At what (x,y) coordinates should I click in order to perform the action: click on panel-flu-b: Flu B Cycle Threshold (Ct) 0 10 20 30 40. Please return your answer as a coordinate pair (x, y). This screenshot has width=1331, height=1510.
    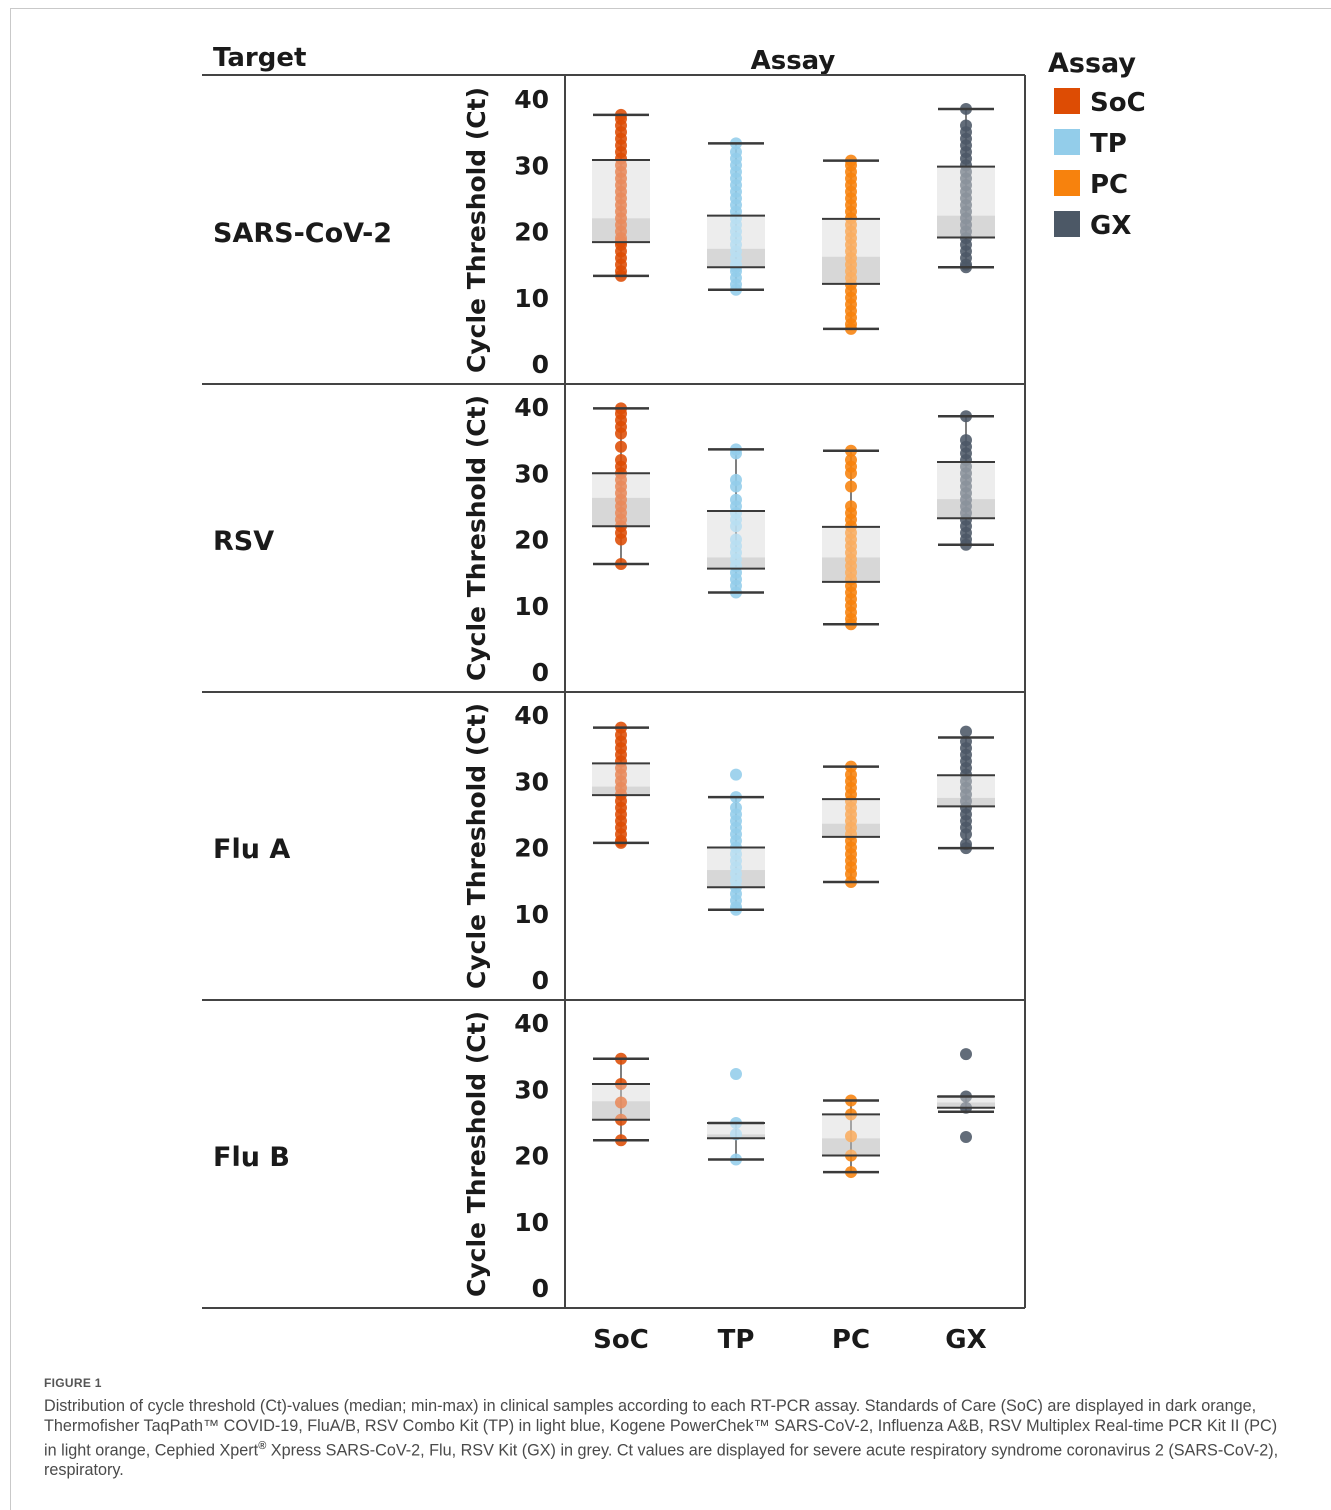
    Looking at the image, I should click on (604, 1156).